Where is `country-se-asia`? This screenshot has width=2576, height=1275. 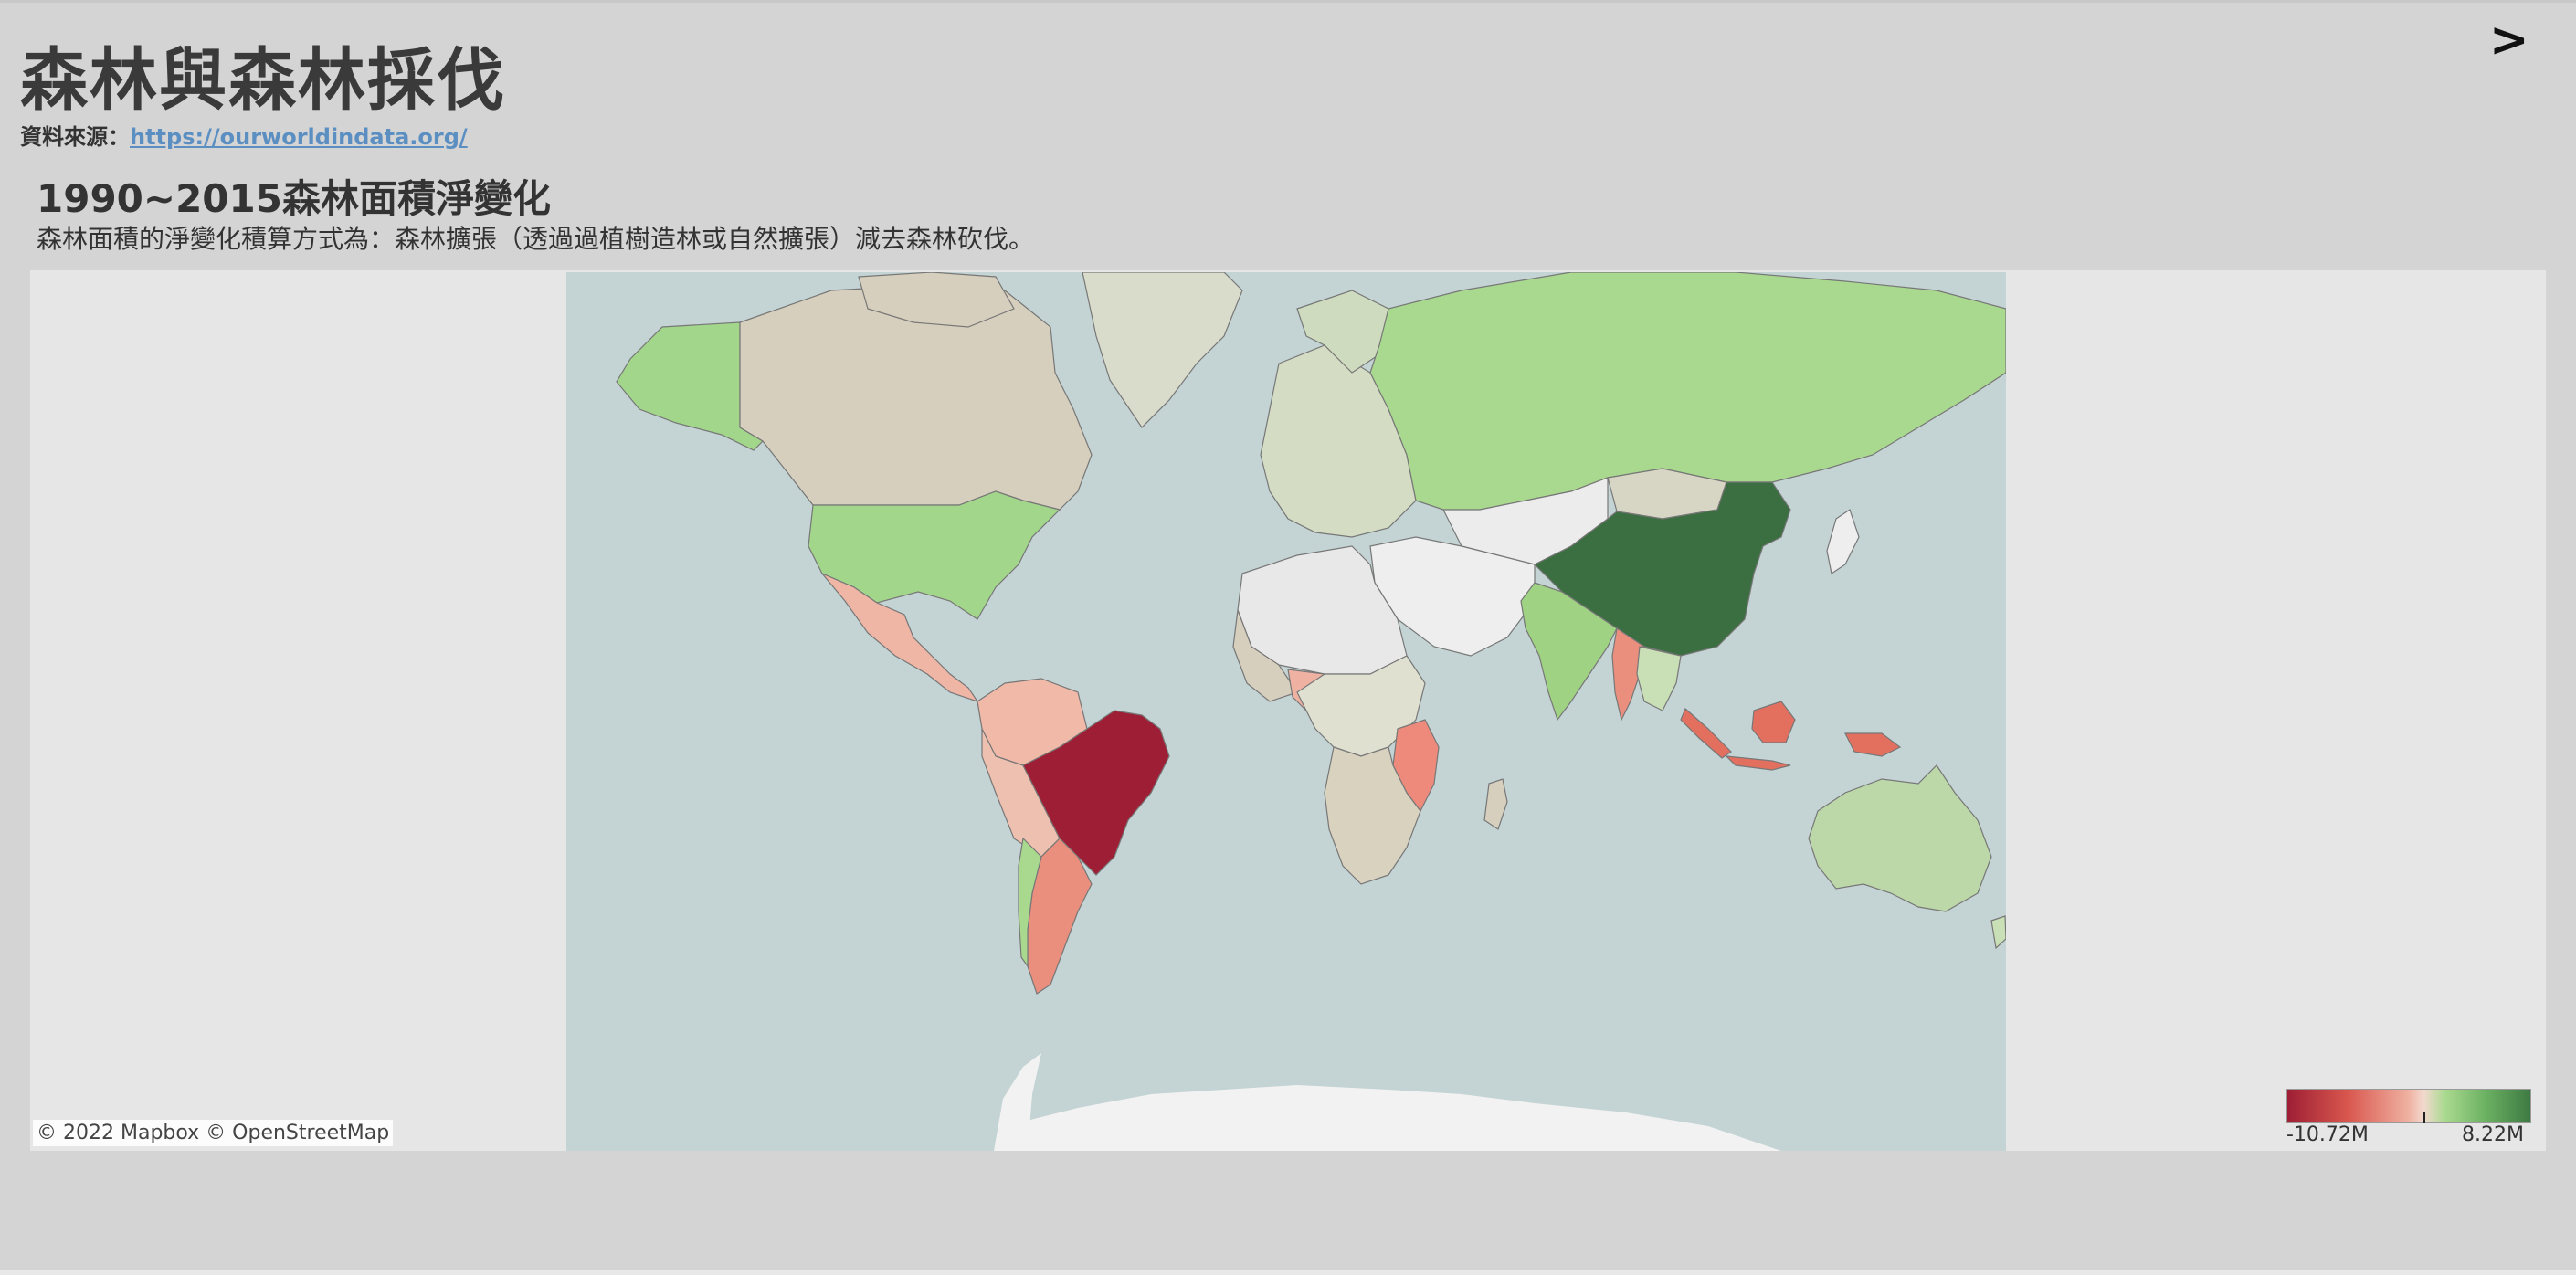 country-se-asia is located at coordinates (1659, 679).